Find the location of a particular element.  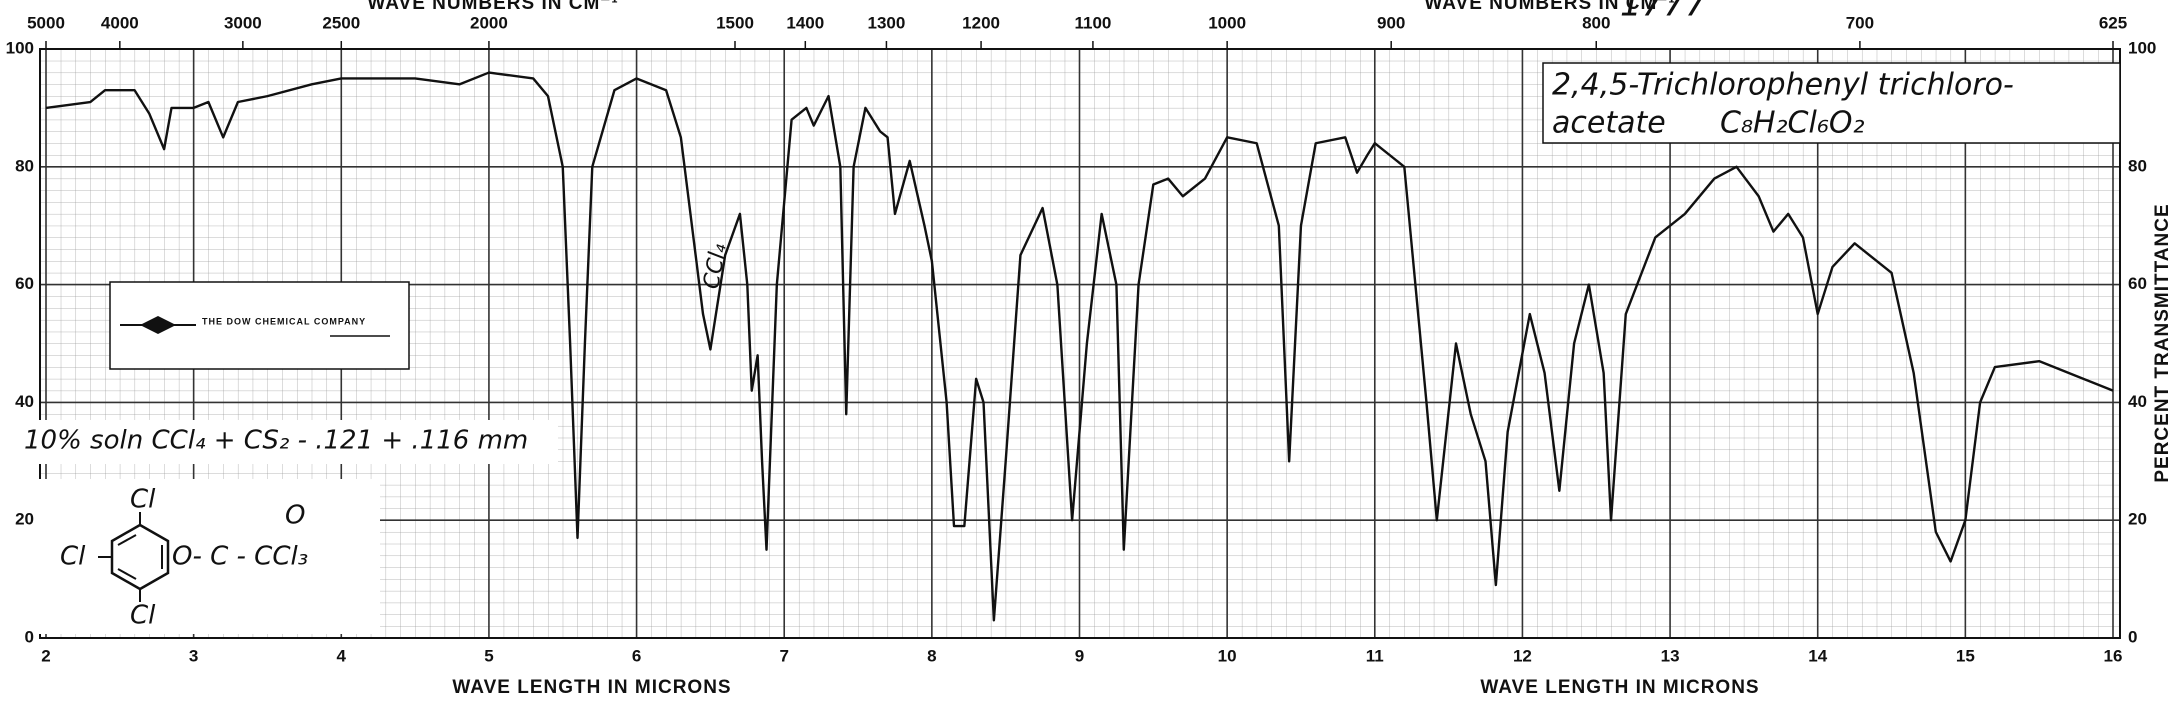

sample-note: 10% soln CCl₄ + CS₂ - .121 + .116 mm is located at coordinates (276, 441).